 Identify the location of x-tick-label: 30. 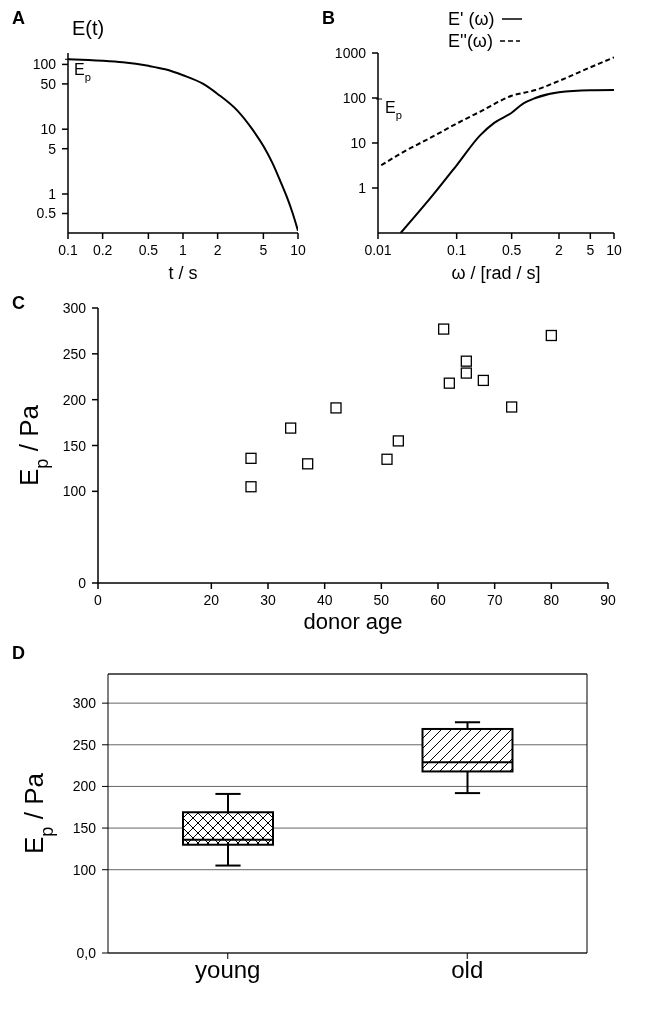
(268, 600).